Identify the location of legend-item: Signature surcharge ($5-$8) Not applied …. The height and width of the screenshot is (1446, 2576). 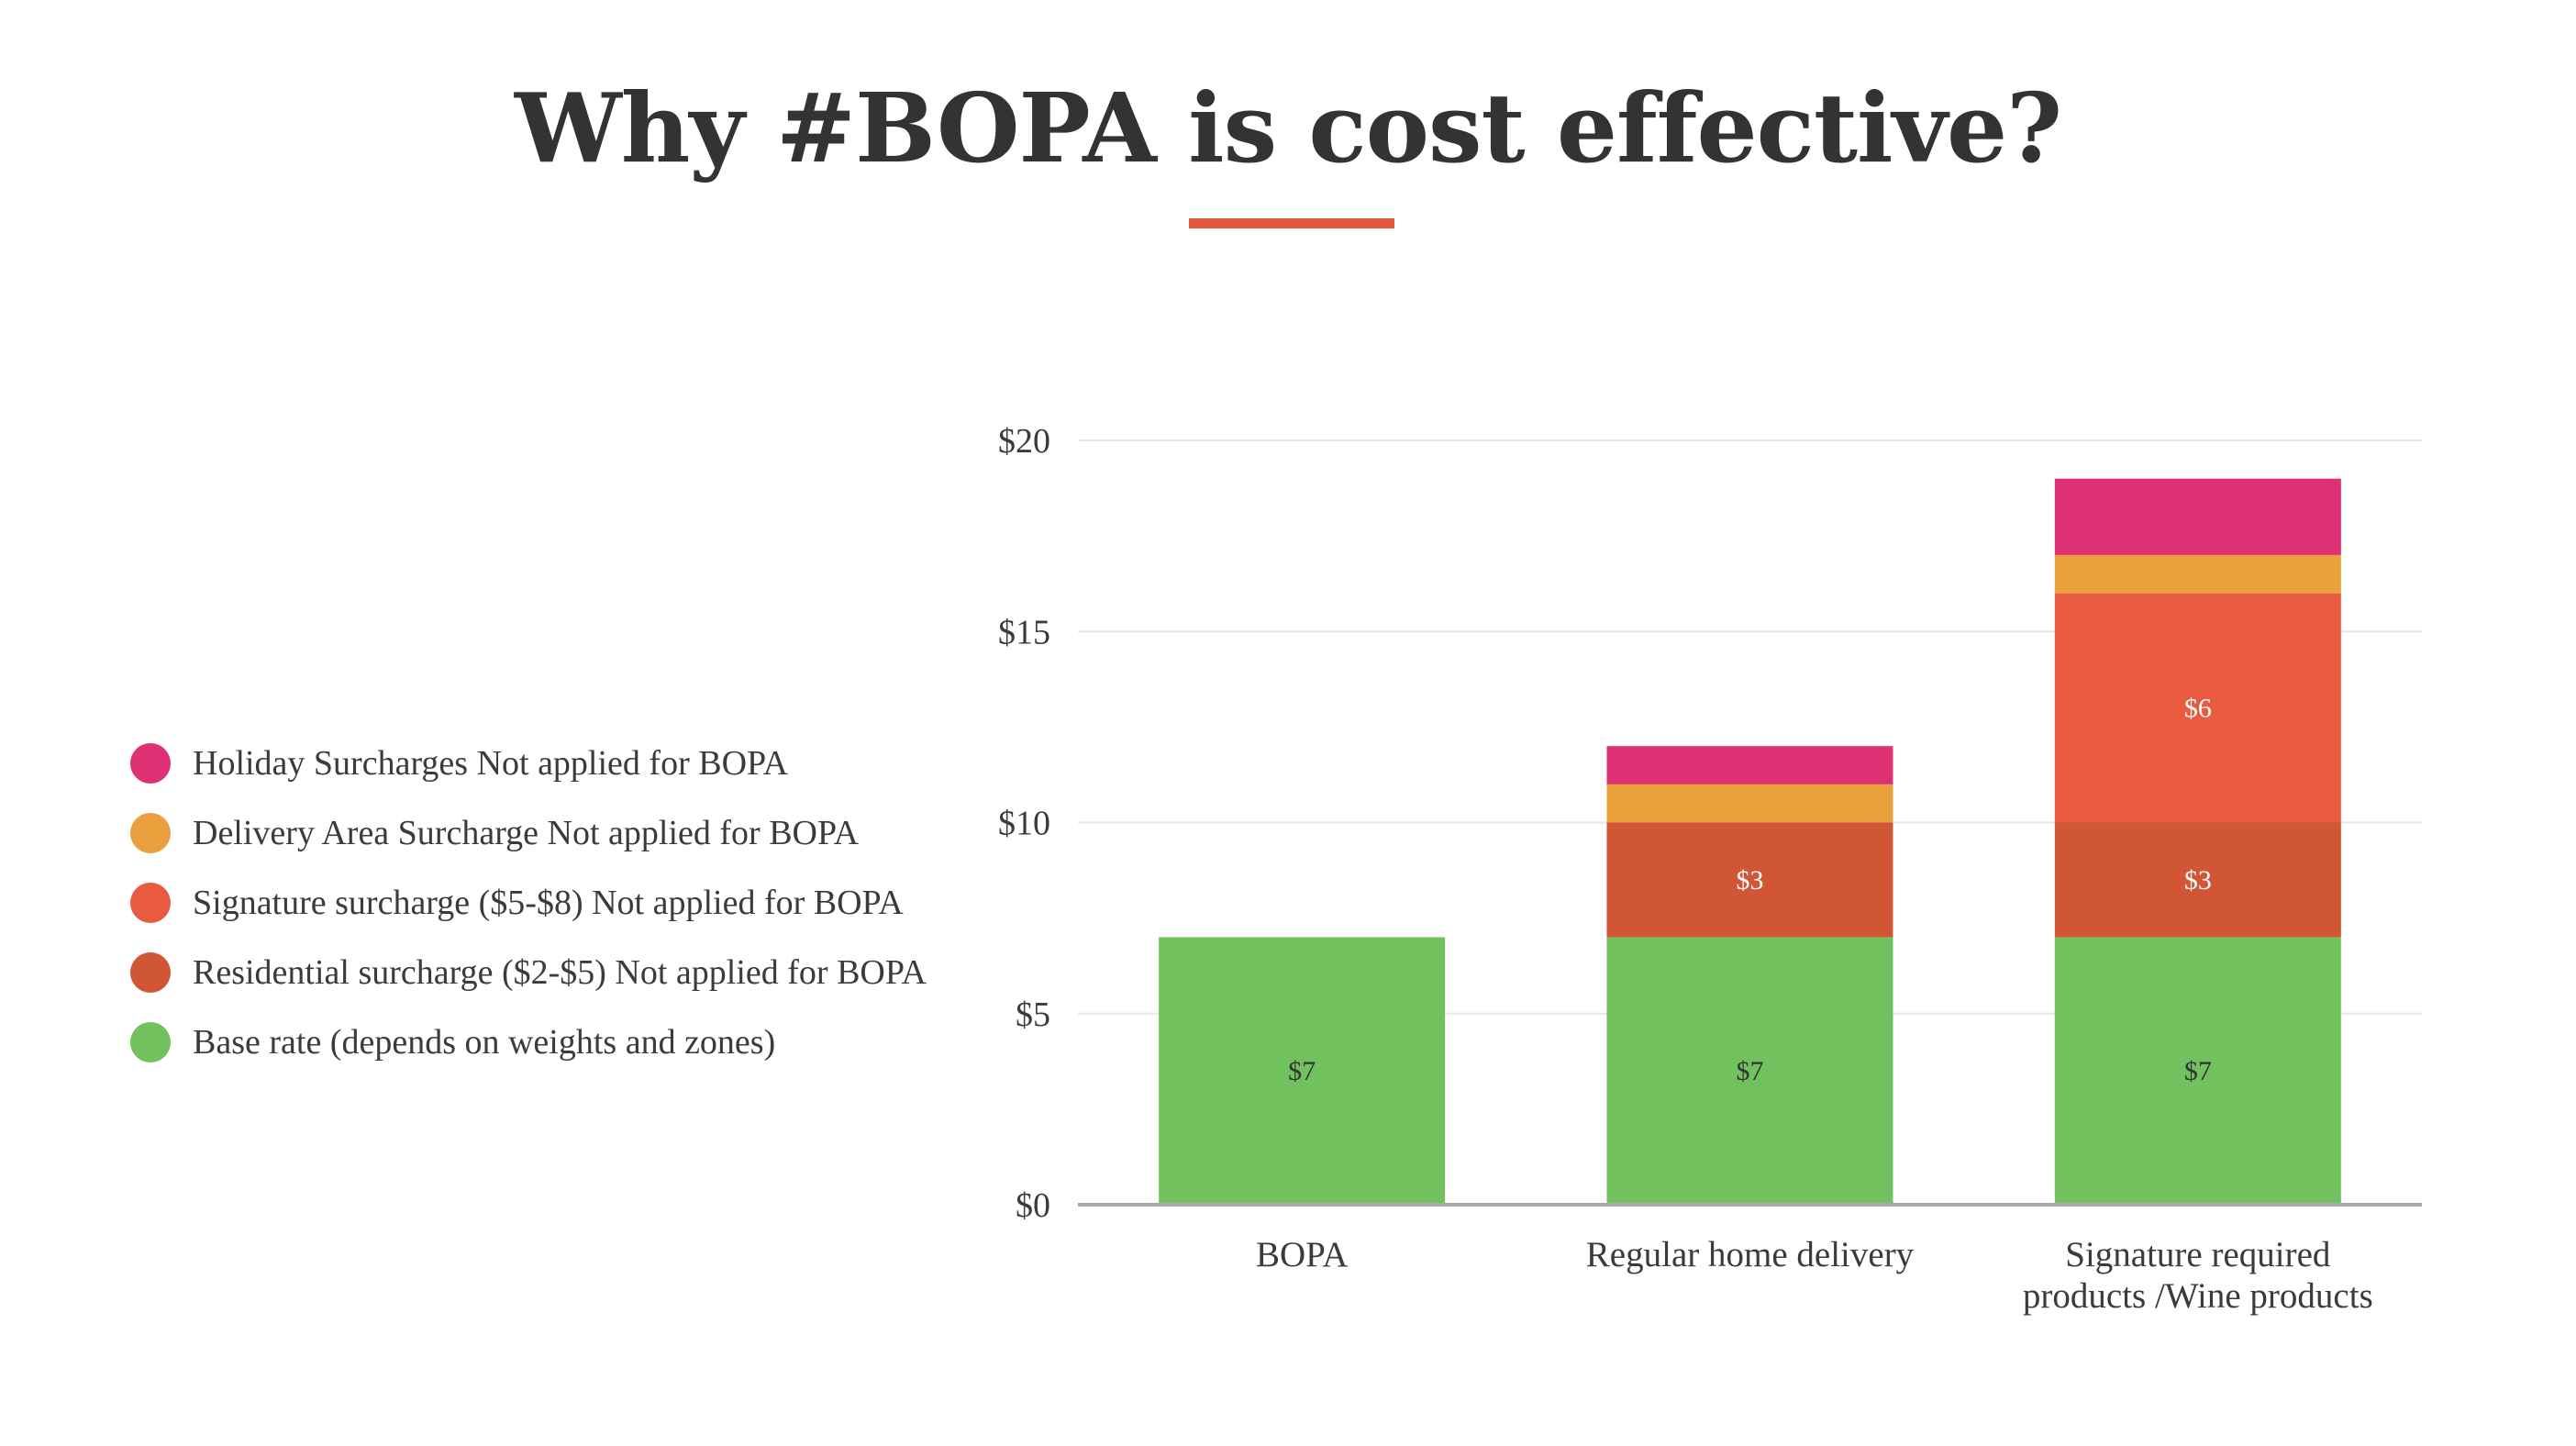
(528, 903).